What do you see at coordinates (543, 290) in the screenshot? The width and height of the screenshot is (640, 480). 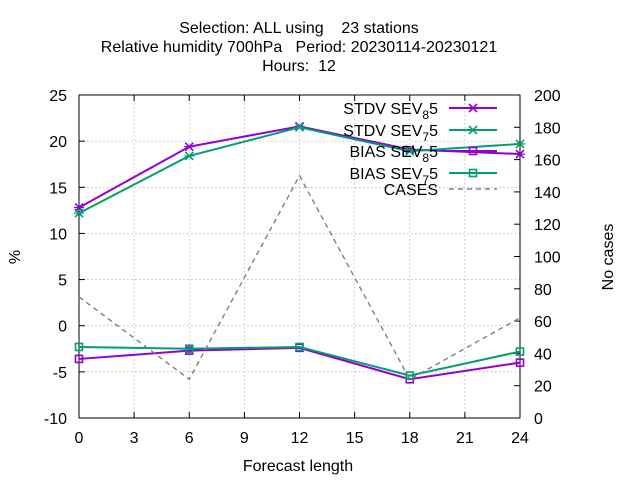 I see `y2-tick-label: 80` at bounding box center [543, 290].